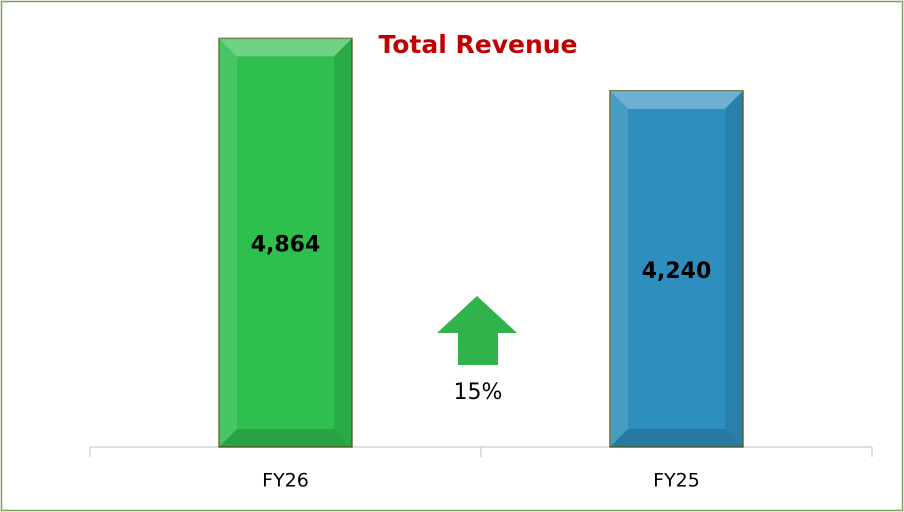  What do you see at coordinates (477, 330) in the screenshot?
I see `up-arrow` at bounding box center [477, 330].